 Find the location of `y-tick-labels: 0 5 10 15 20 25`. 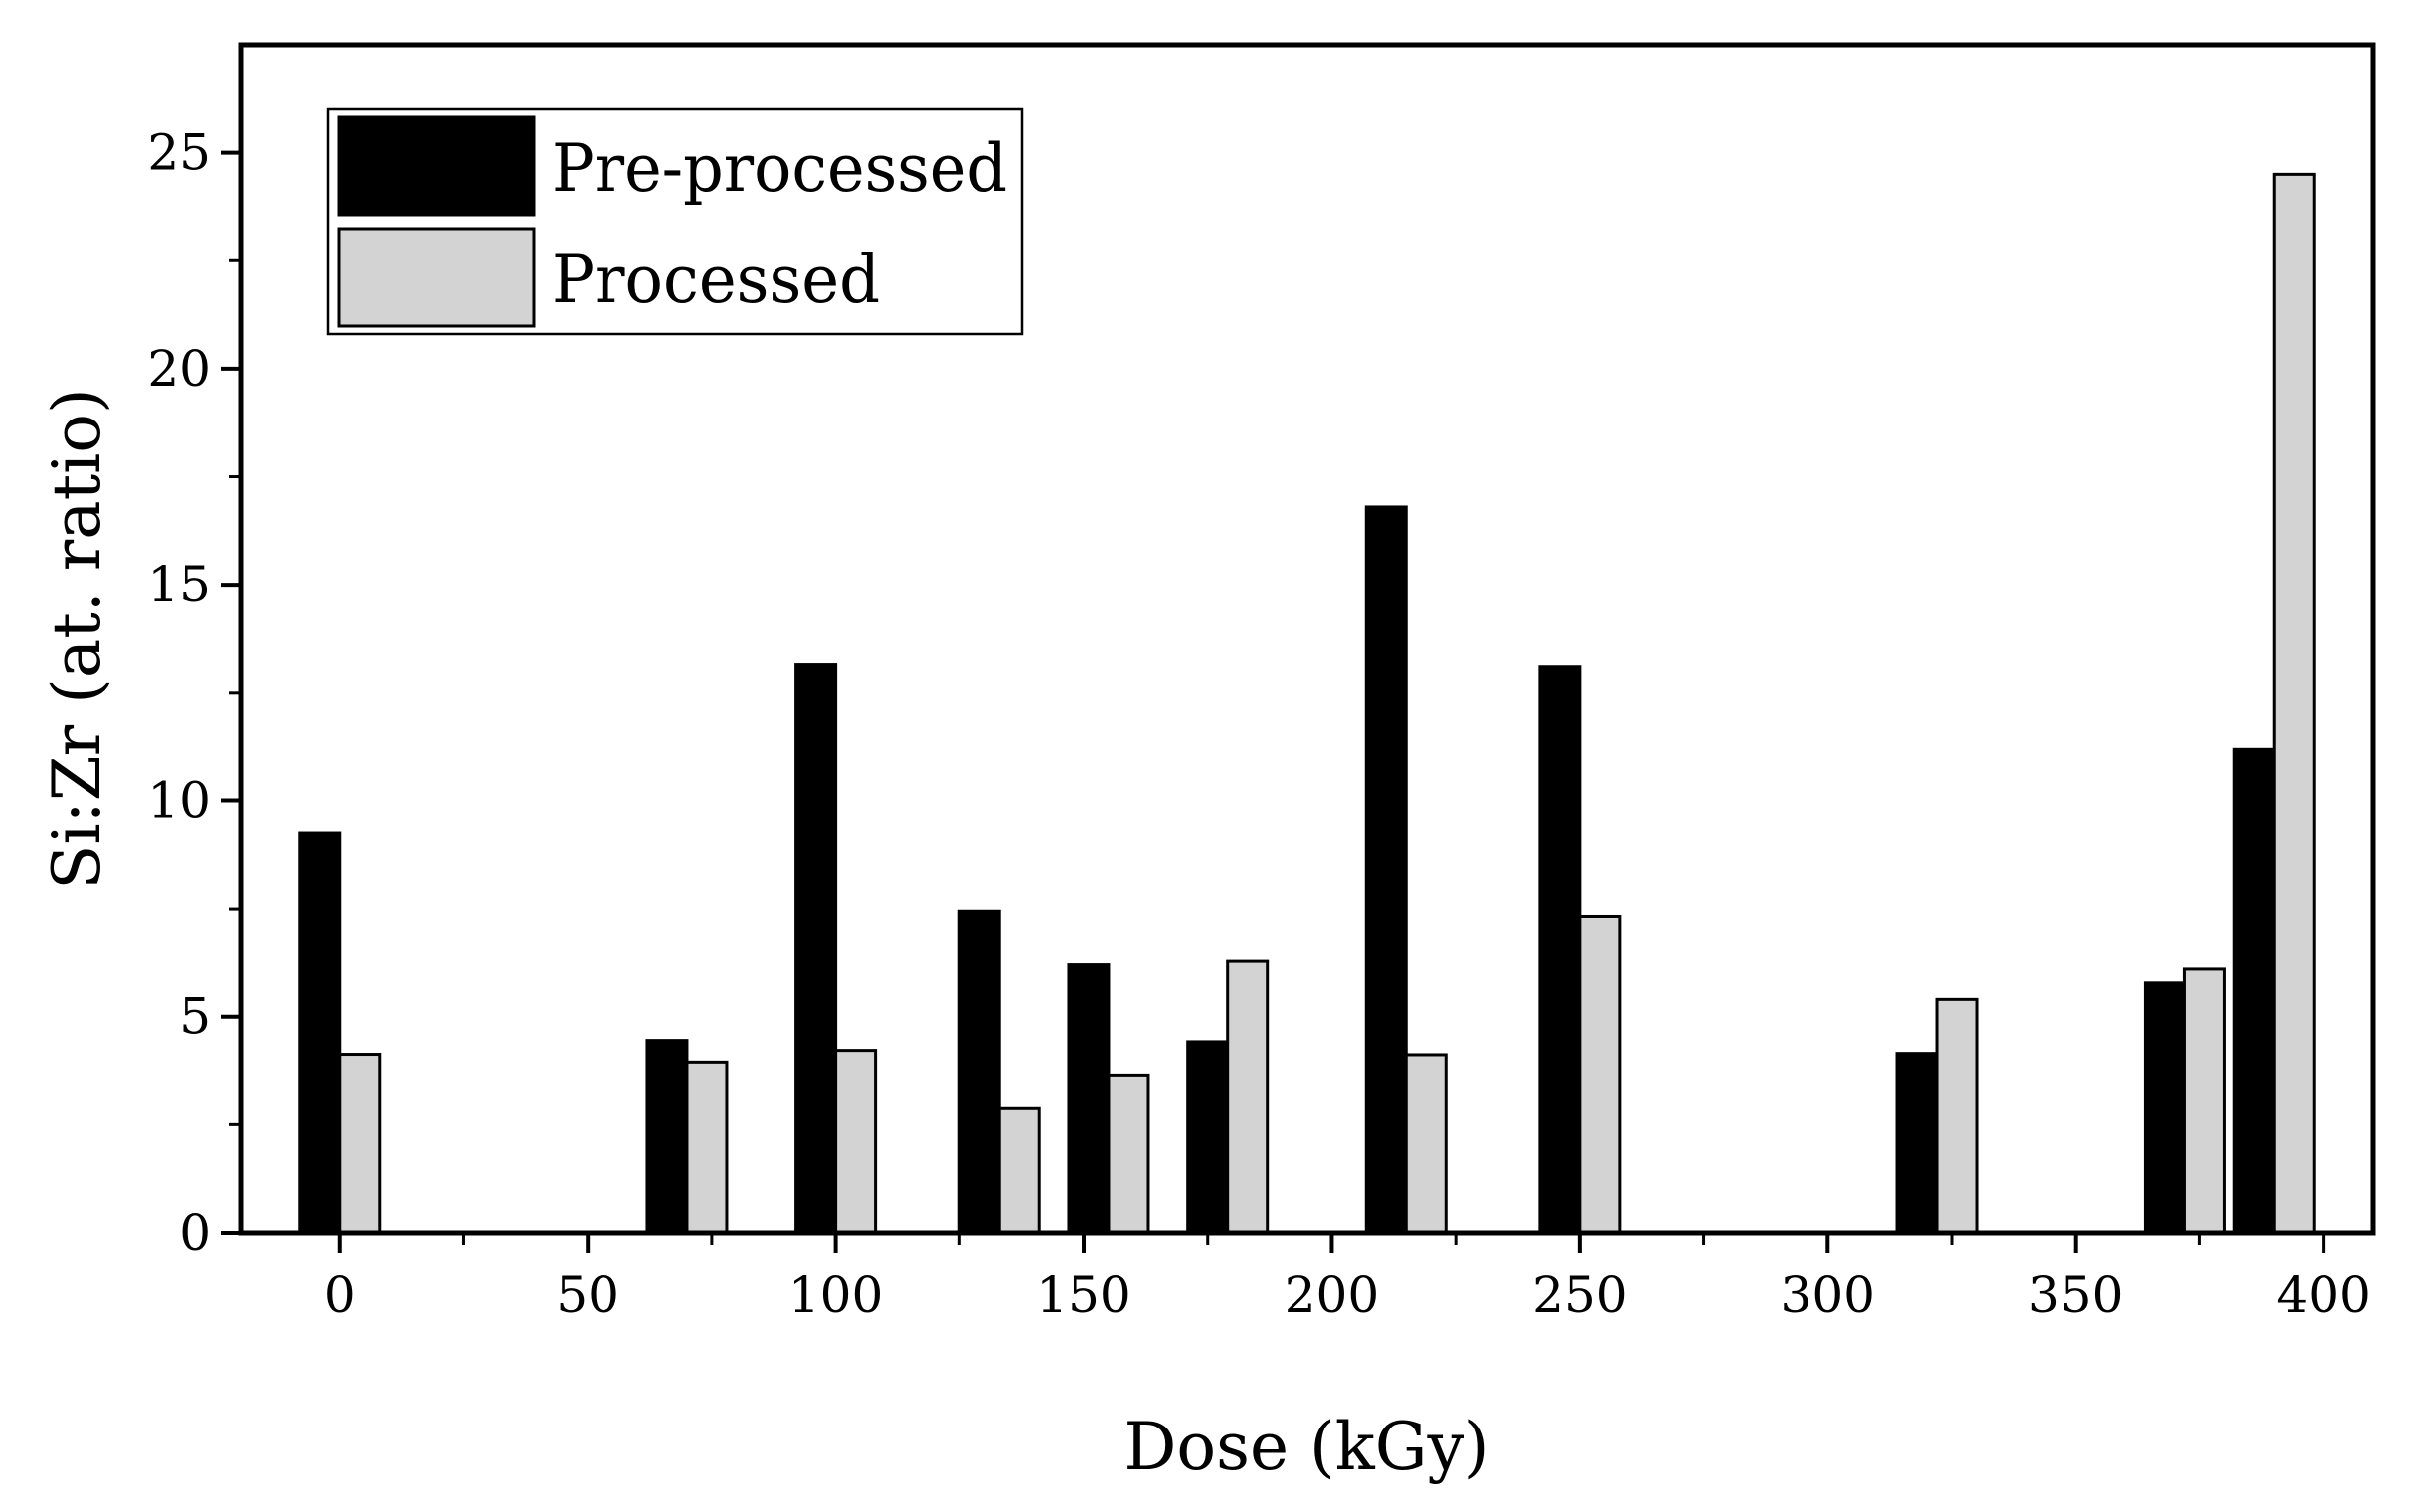

y-tick-labels: 0 5 10 15 20 25 is located at coordinates (179, 692).